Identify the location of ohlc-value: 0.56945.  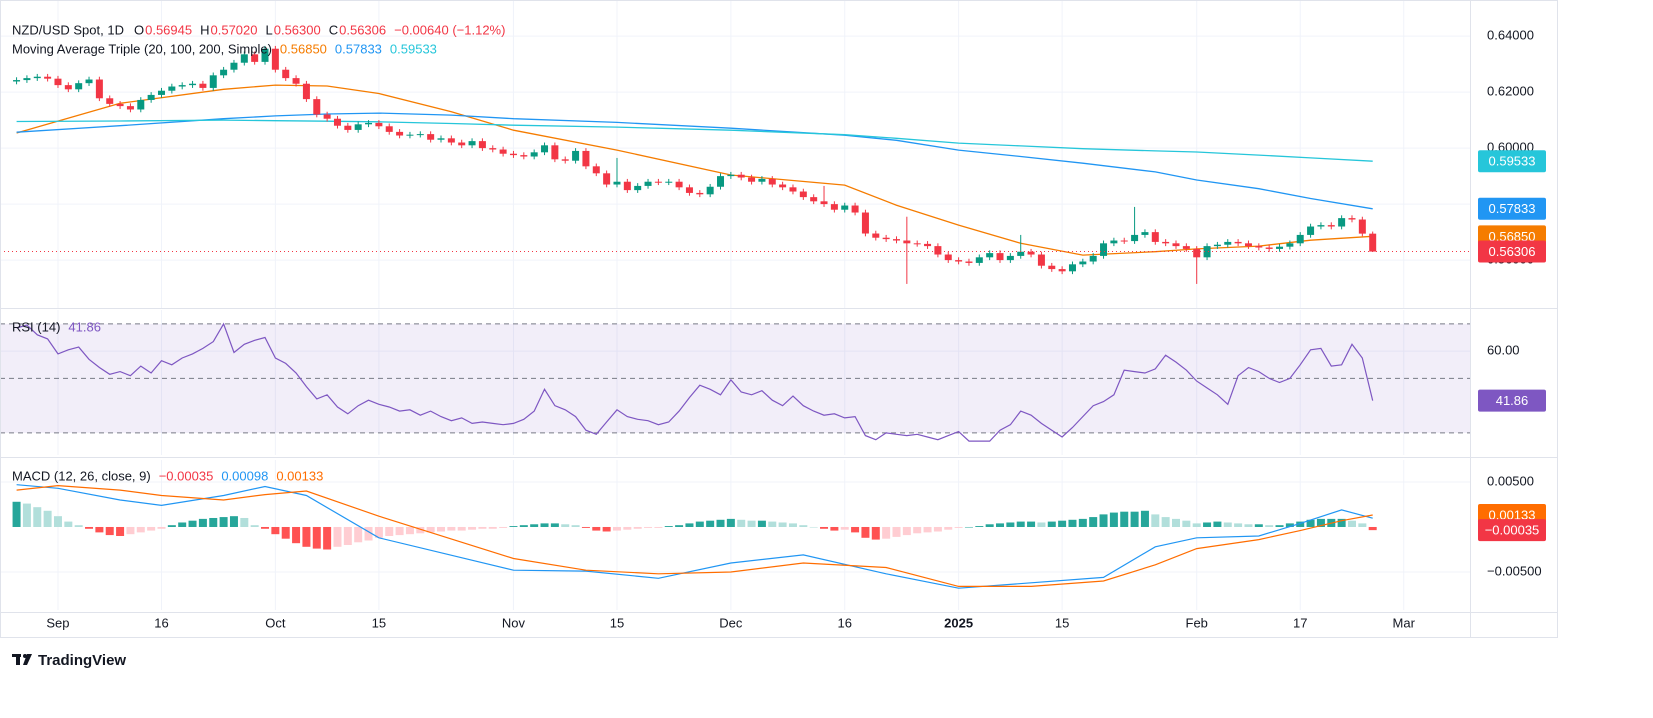
(168, 29).